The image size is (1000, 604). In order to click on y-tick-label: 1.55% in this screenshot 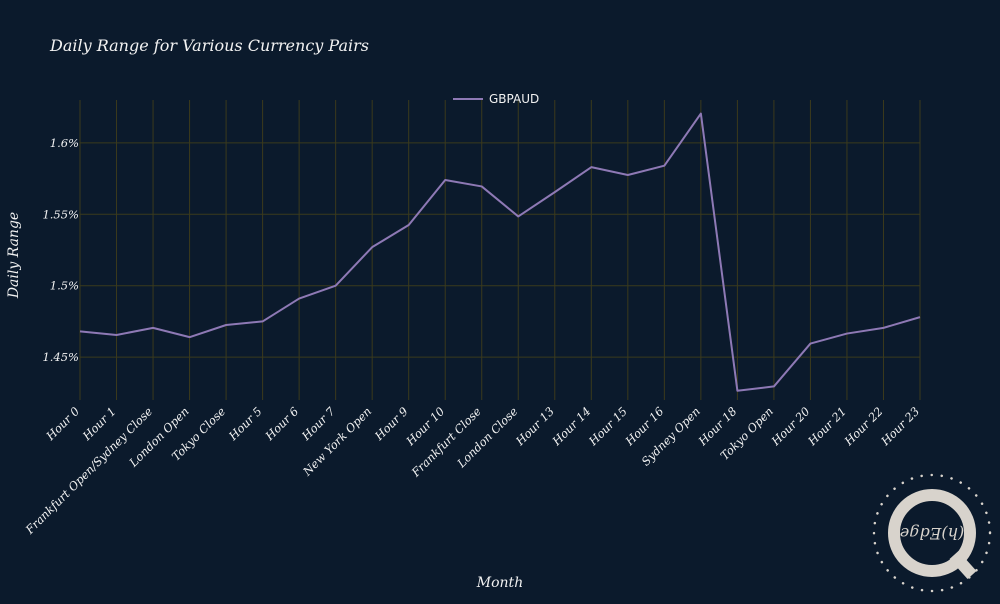, I will do `click(60, 214)`.